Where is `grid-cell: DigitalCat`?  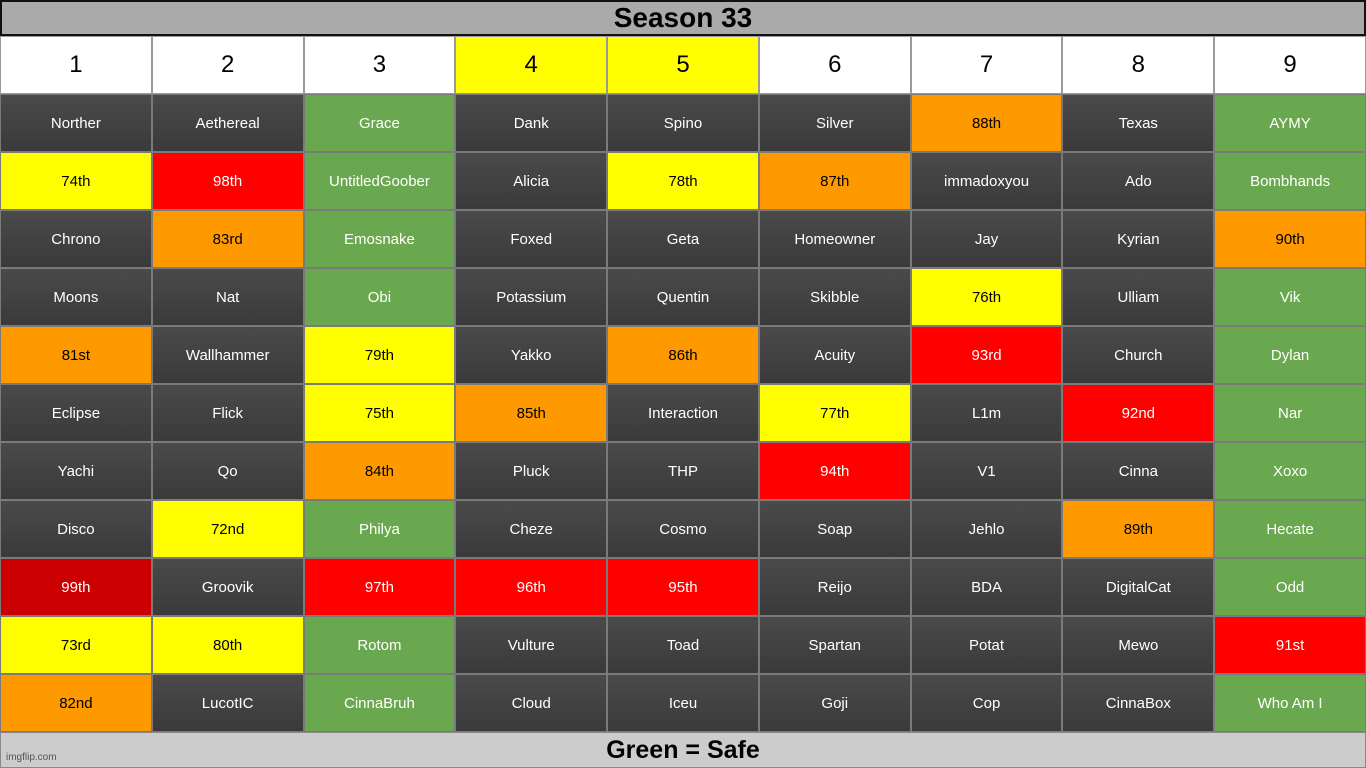 grid-cell: DigitalCat is located at coordinates (1138, 587).